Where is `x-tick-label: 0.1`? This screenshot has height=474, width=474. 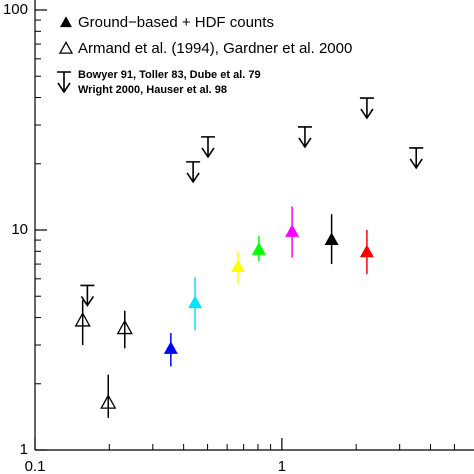 x-tick-label: 0.1 is located at coordinates (35, 466).